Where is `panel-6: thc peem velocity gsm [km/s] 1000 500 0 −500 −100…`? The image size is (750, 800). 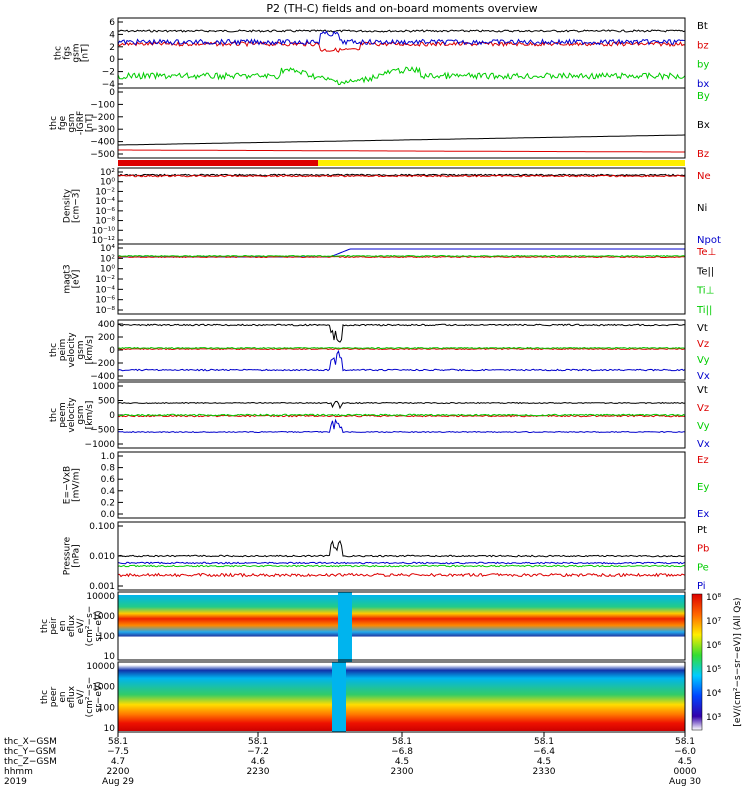
panel-6: thc peem velocity gsm [km/s] 1000 500 0 −500 −100… is located at coordinates (379, 415).